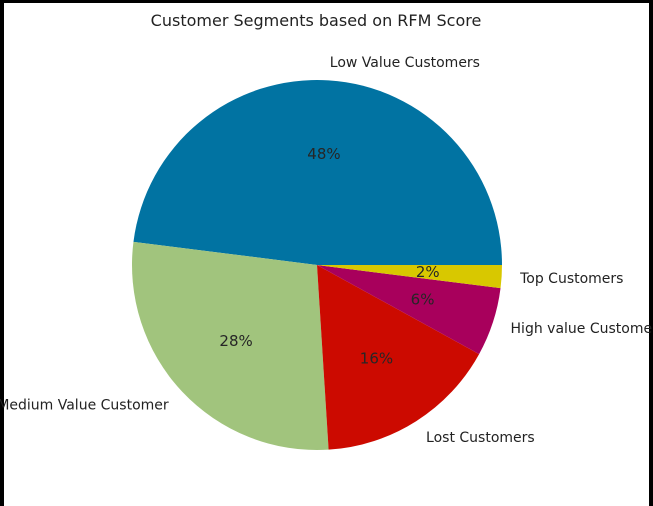 The image size is (653, 506). What do you see at coordinates (409, 277) in the screenshot?
I see `pie-slice-top-customers` at bounding box center [409, 277].